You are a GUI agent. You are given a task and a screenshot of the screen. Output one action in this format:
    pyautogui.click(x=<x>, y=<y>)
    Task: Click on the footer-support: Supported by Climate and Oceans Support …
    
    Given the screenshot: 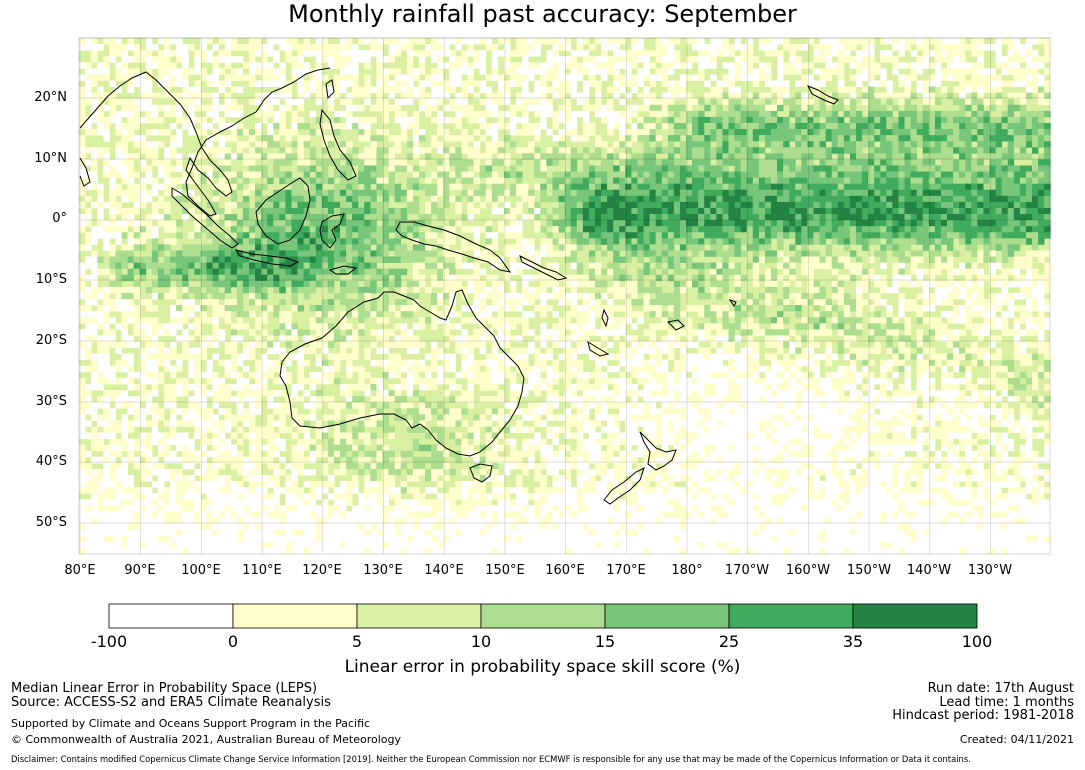 What is the action you would take?
    pyautogui.click(x=191, y=723)
    